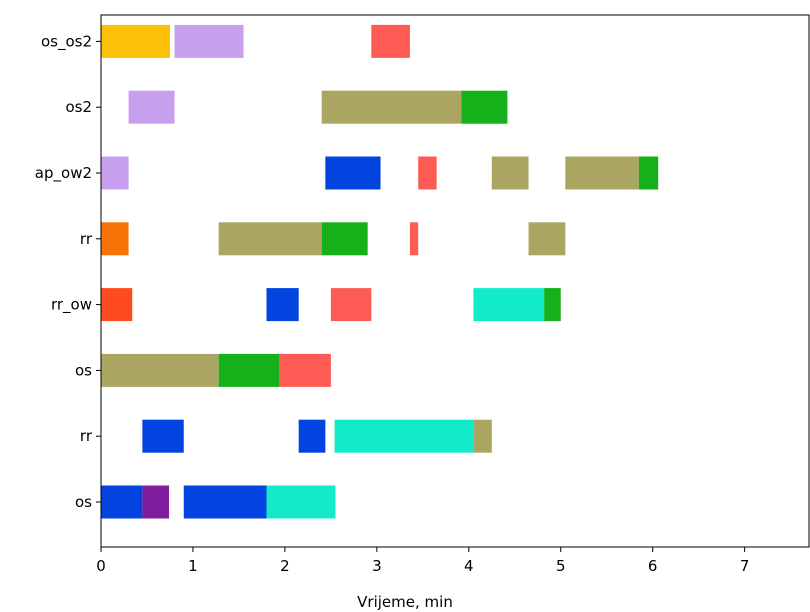 The width and height of the screenshot is (810, 612). I want to click on x-tick-label: 4, so click(469, 566).